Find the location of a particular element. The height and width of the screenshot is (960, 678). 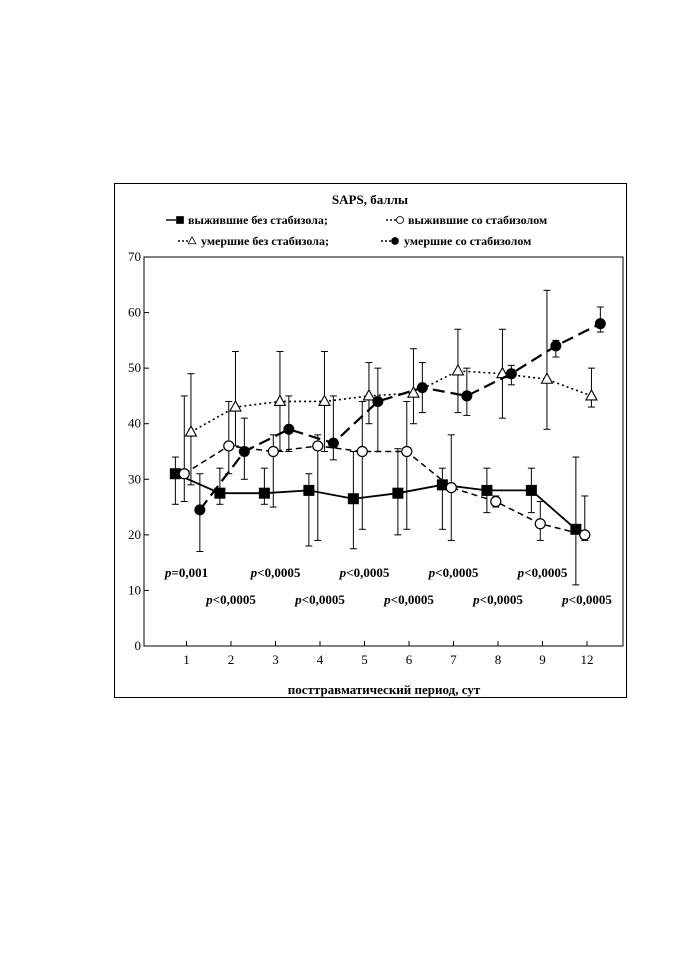

legend-item: выжившие без стабизола; is located at coordinates (247, 220).